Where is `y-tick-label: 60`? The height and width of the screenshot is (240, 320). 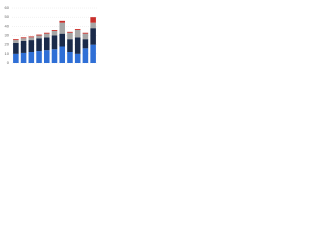 y-tick-label: 60 is located at coordinates (7, 7).